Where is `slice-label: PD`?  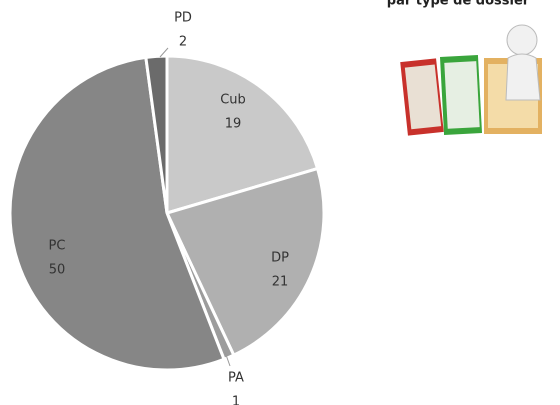 slice-label: PD is located at coordinates (183, 18).